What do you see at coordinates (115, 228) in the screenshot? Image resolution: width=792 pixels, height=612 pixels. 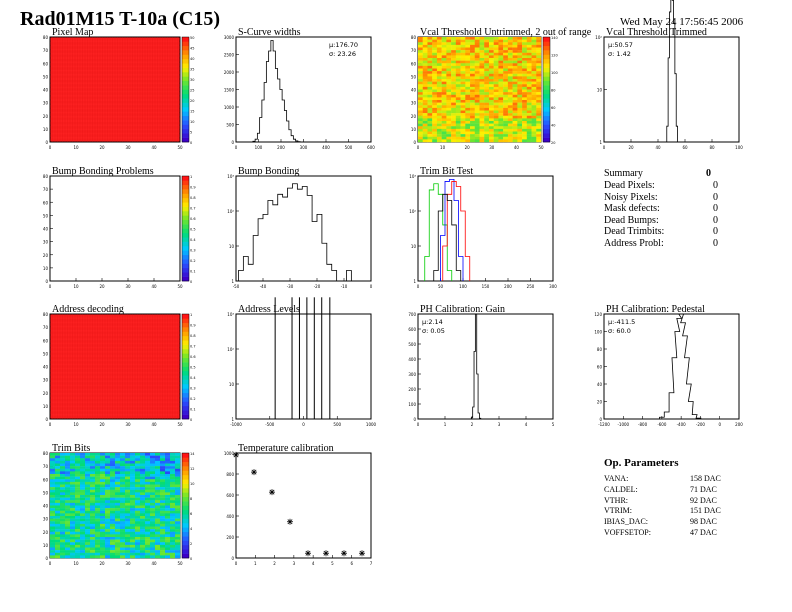 I see `plot-frame` at bounding box center [115, 228].